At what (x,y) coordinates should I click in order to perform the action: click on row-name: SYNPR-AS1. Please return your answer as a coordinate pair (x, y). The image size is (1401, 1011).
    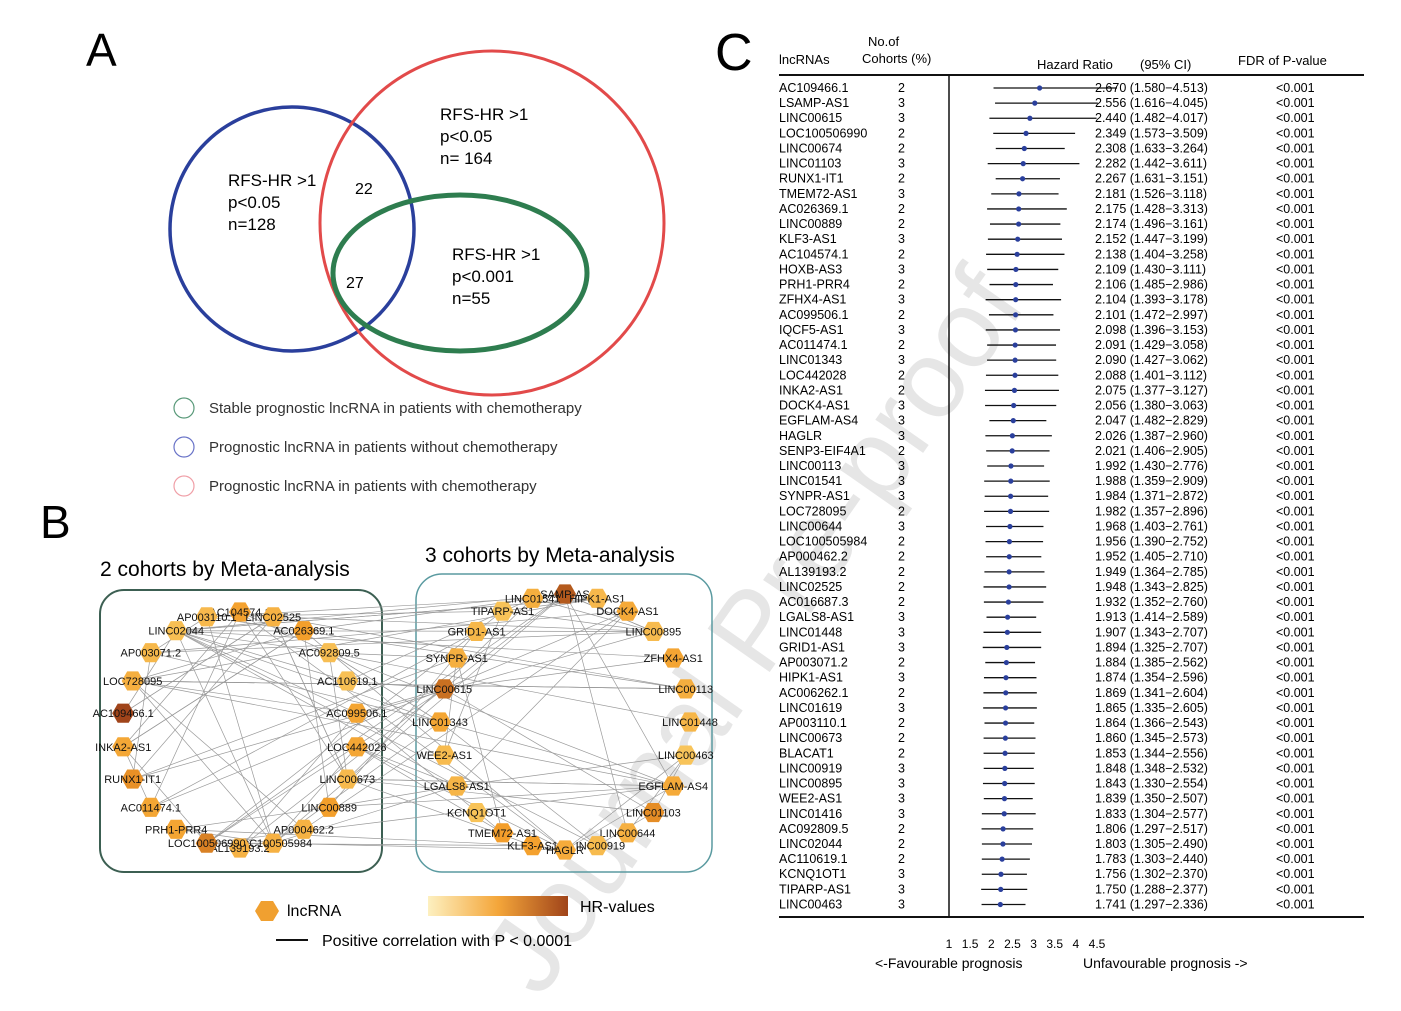
    Looking at the image, I should click on (814, 496).